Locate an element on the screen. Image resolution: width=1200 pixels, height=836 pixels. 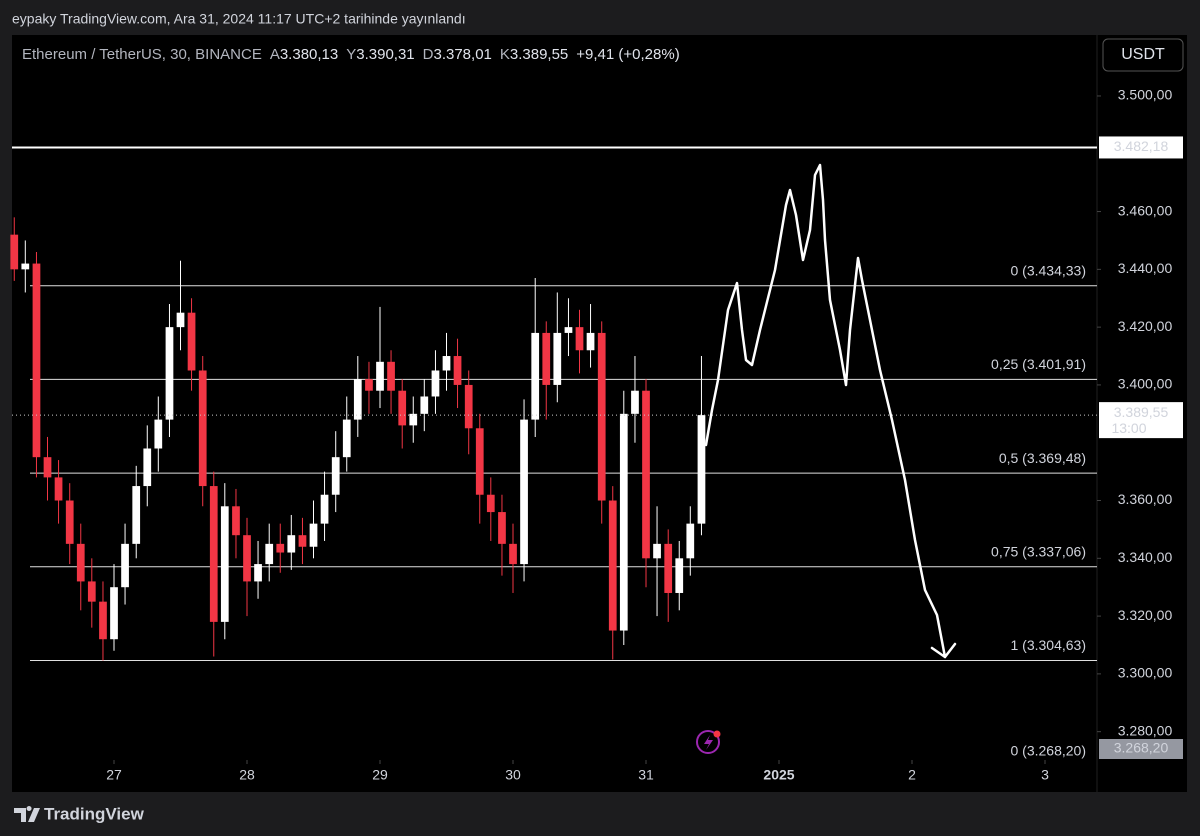
x-tick-label: 29 is located at coordinates (380, 775).